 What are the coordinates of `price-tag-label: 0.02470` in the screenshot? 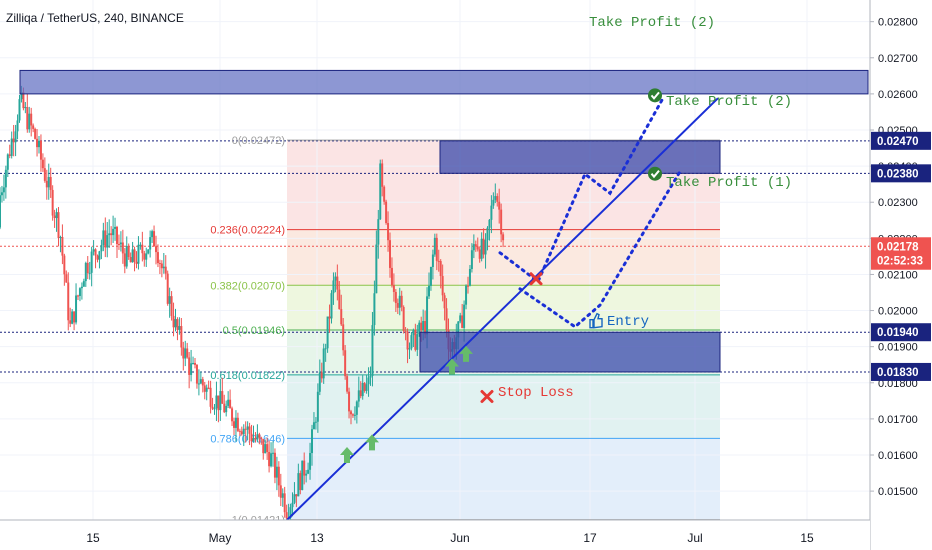 It's located at (898, 142).